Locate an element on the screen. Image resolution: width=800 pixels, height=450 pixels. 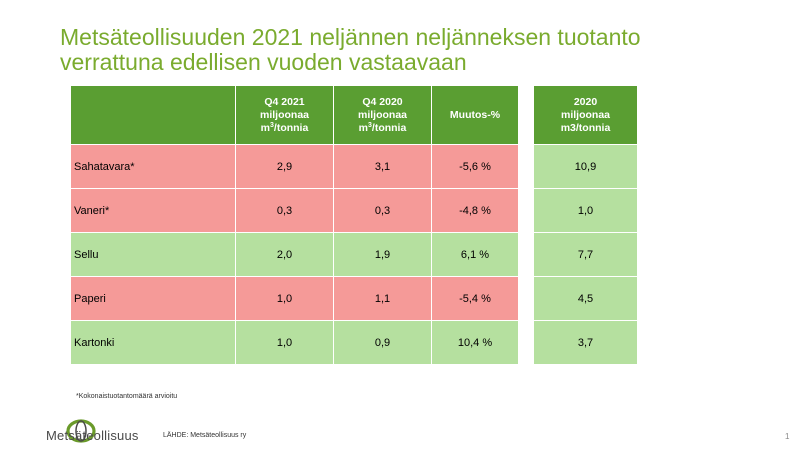
row-label: Sellu is located at coordinates (153, 254).